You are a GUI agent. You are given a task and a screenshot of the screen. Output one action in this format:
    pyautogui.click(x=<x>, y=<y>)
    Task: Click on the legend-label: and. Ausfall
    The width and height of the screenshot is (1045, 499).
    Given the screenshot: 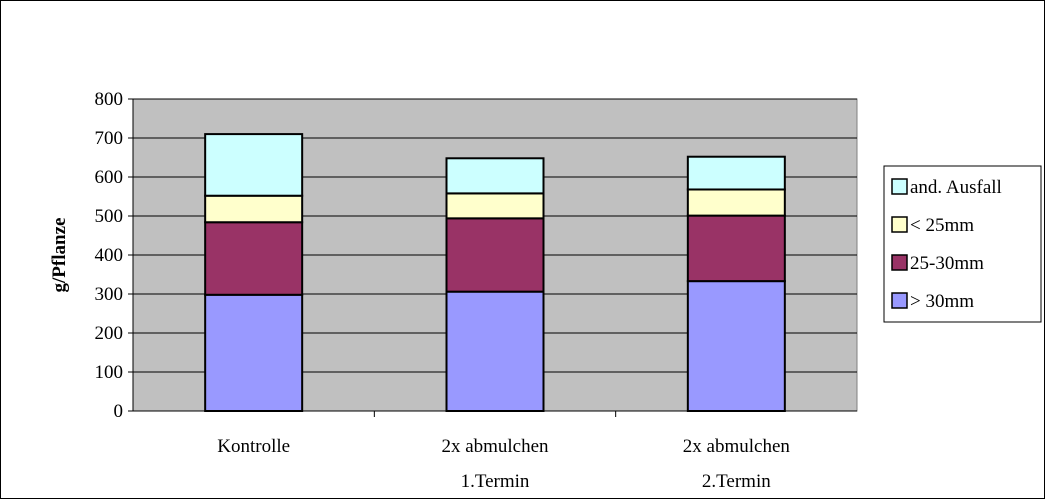 What is the action you would take?
    pyautogui.click(x=956, y=187)
    